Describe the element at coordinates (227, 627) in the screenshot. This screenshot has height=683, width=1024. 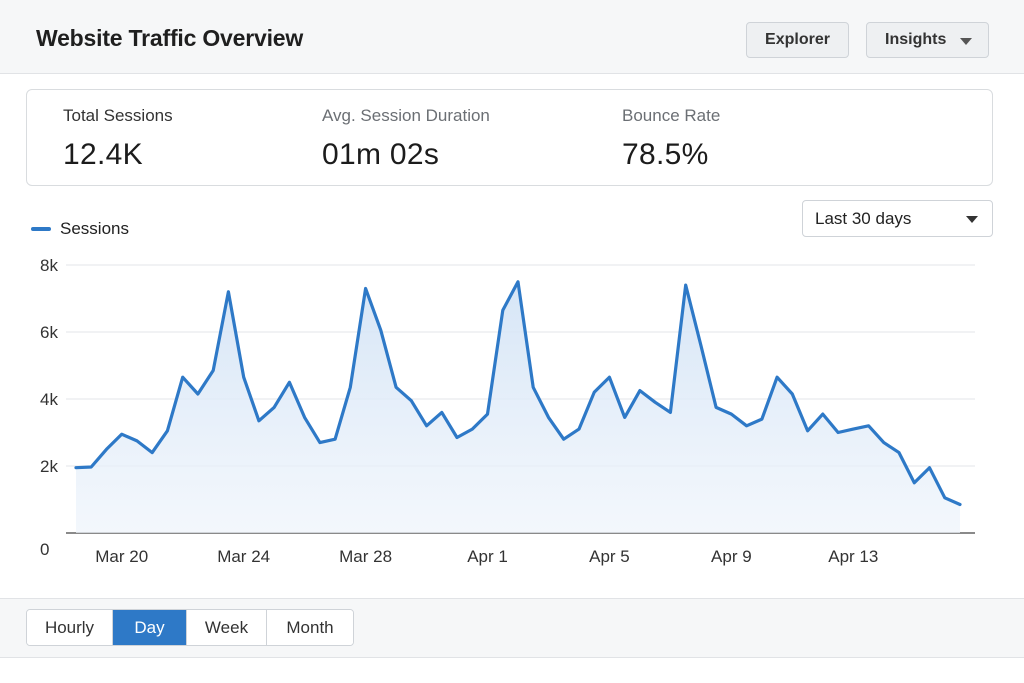
I see `granularity-option-week: Week` at that location.